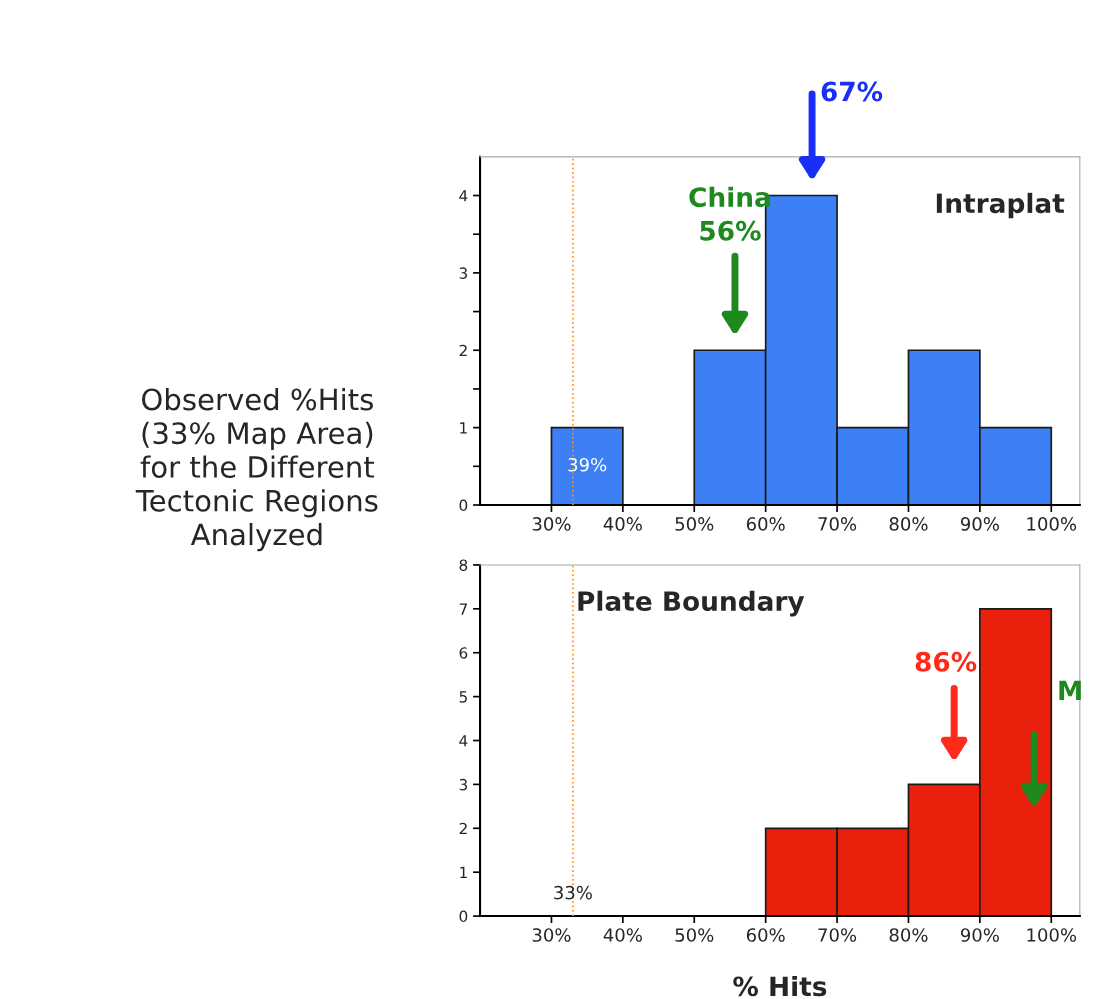  I want to click on y-tick-label: 5, so click(463, 697).